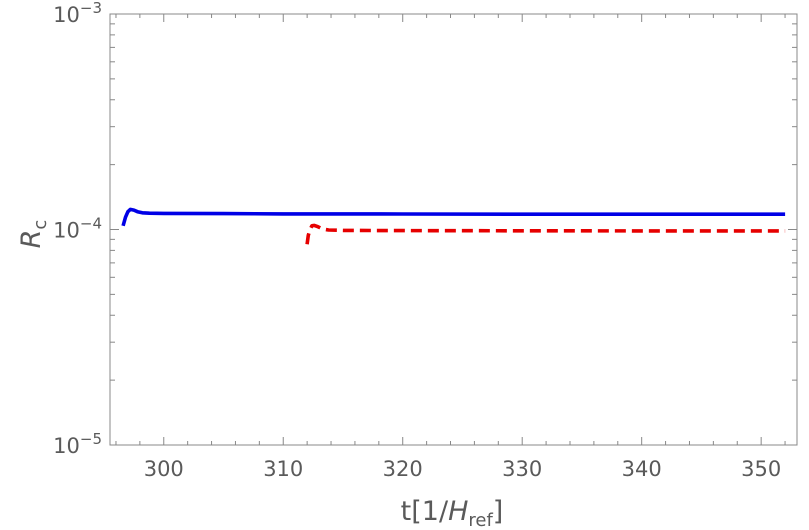 The width and height of the screenshot is (809, 530). Describe the element at coordinates (498, 511) in the screenshot. I see `x-axis-close: ]` at that location.